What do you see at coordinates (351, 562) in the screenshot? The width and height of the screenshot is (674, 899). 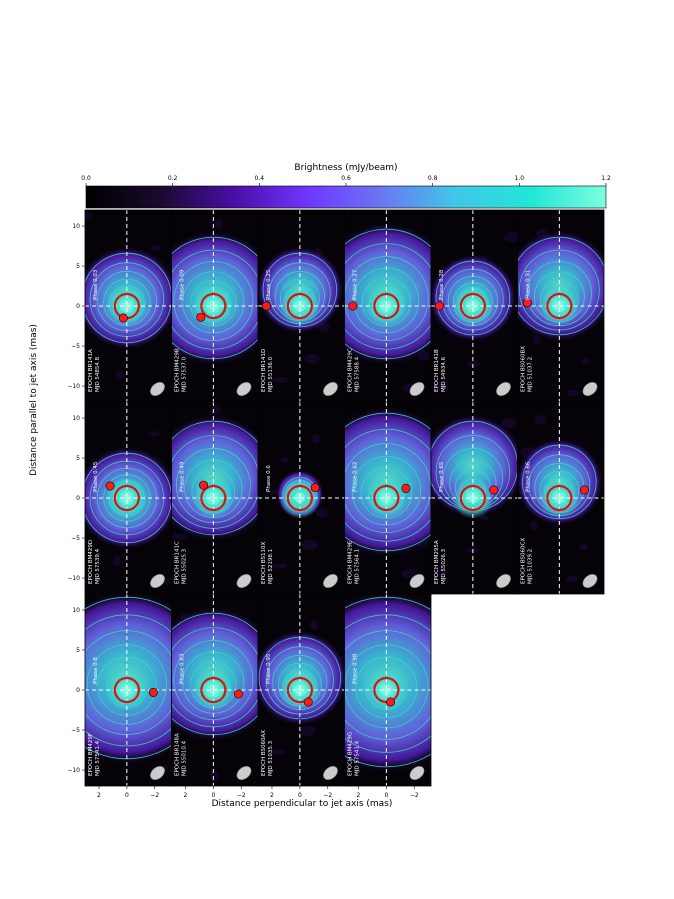 I see `epoch-label: EPOCH BM429E` at bounding box center [351, 562].